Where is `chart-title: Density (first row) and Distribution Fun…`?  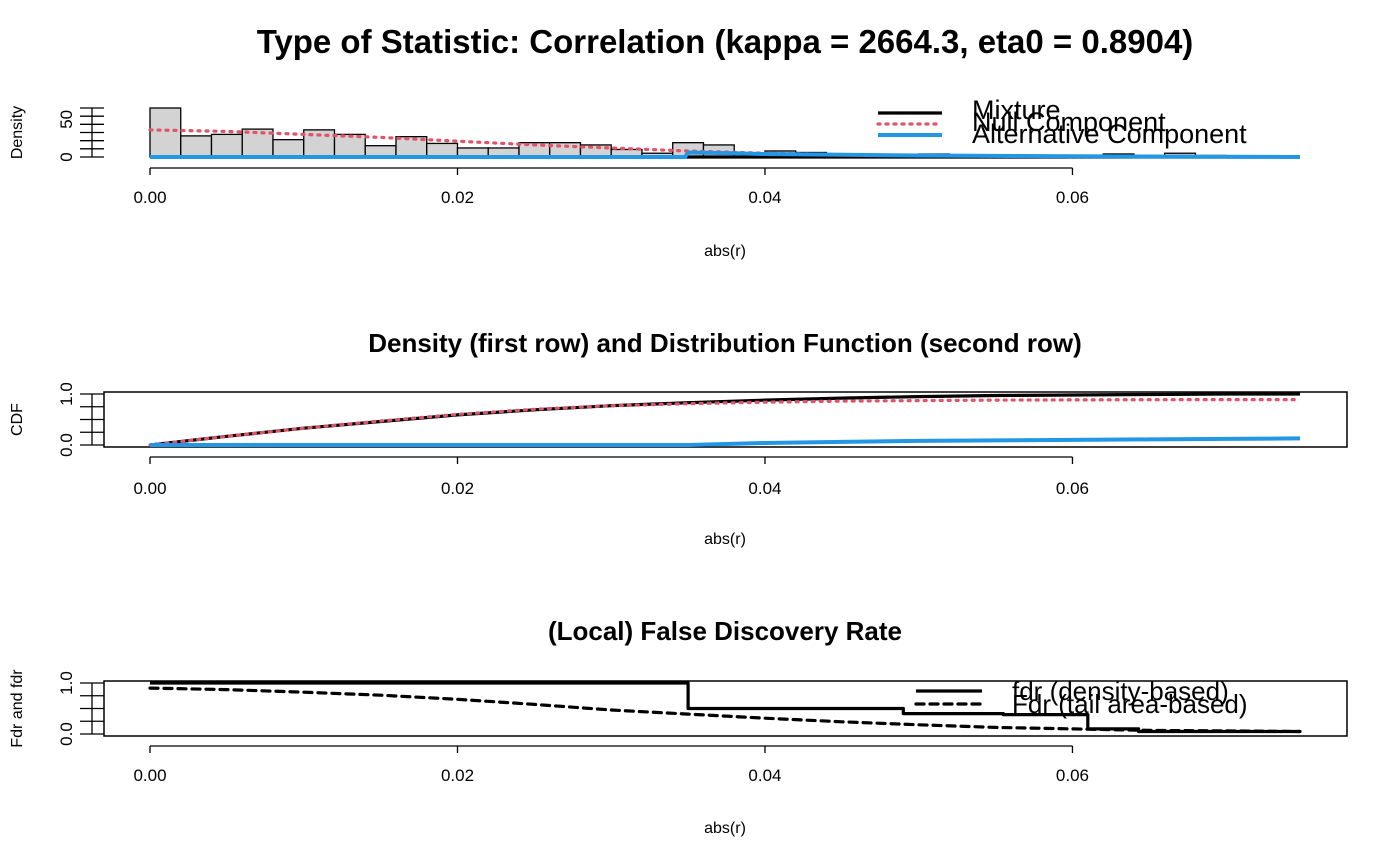 chart-title: Density (first row) and Distribution Fun… is located at coordinates (725, 343).